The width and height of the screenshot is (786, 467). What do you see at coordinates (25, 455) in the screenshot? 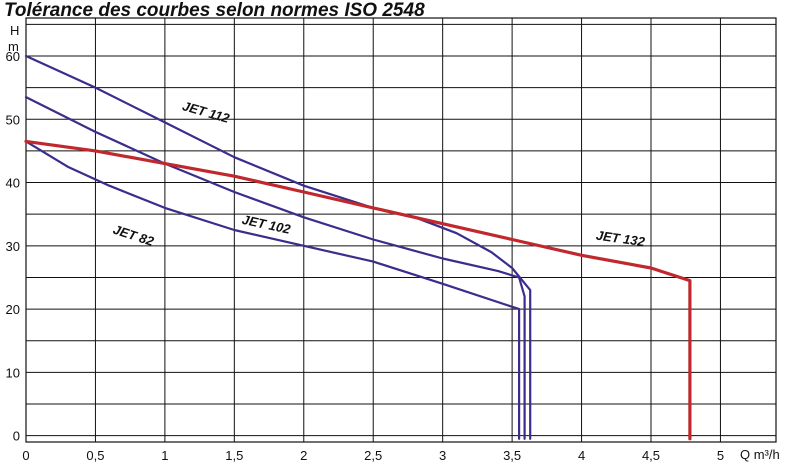
I see `x-tick-label-0: 0` at bounding box center [25, 455].